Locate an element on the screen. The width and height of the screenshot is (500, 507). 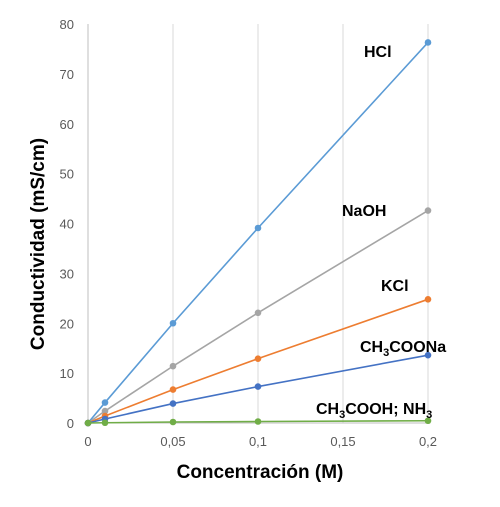
x-tick-label: 0,2 is located at coordinates (428, 441).